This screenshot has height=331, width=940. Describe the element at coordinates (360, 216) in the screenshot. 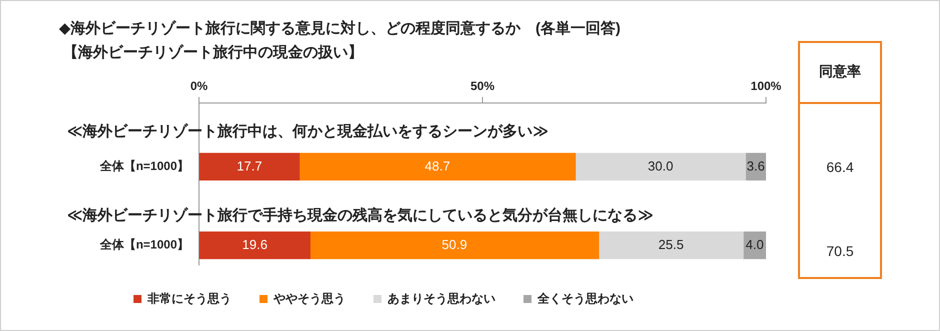

I see `annotation: ≪海外ビーチリゾート旅行で手持ち現金の残高を気にしていると気分が台無しになる≫` at that location.